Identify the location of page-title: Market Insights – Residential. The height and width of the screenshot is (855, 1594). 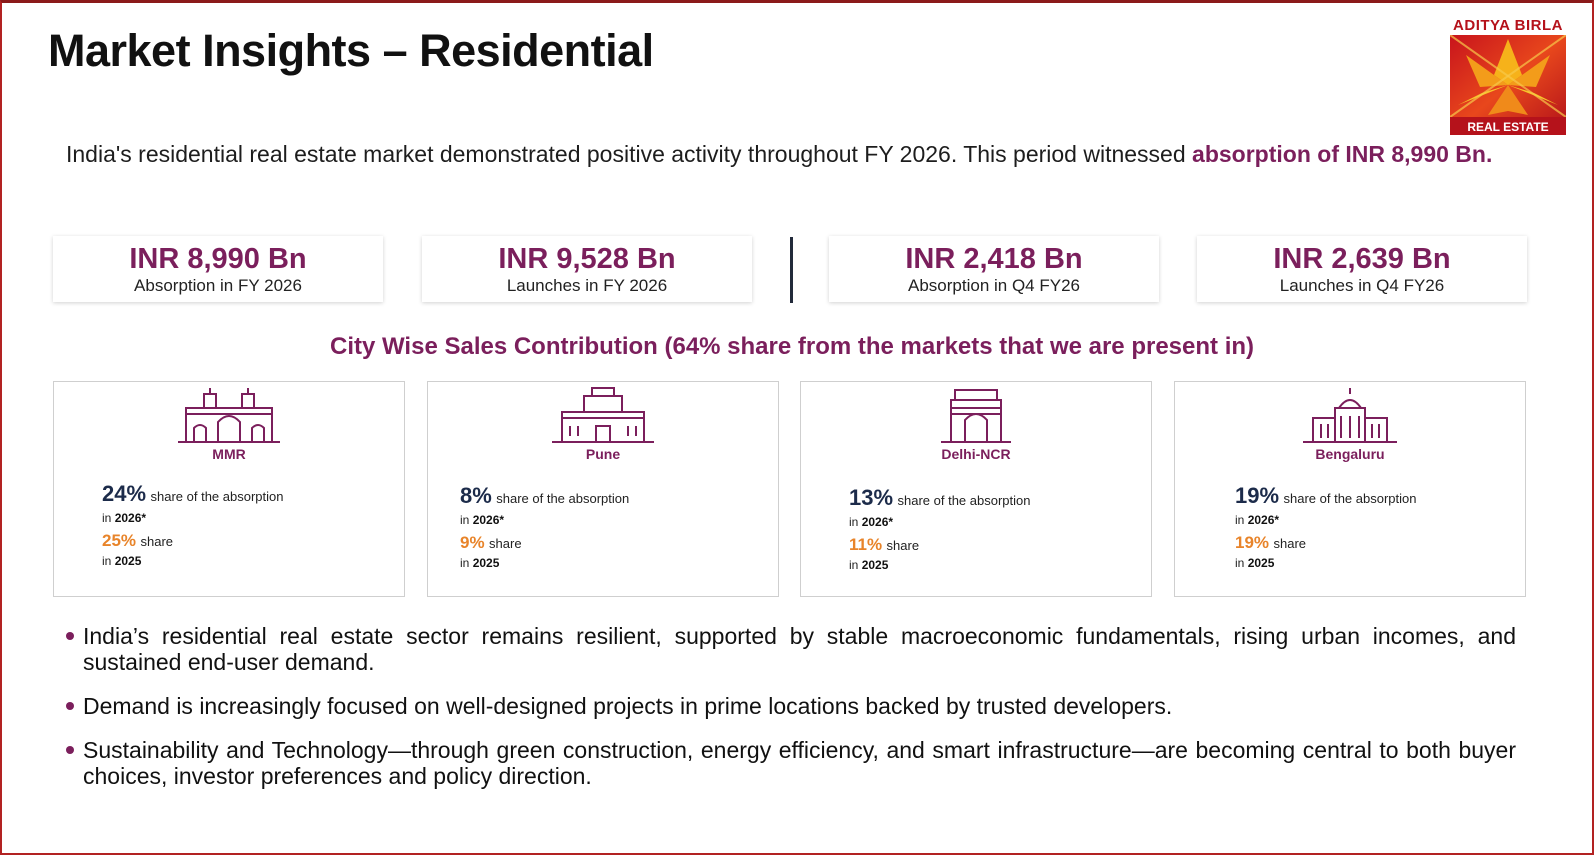
(351, 50).